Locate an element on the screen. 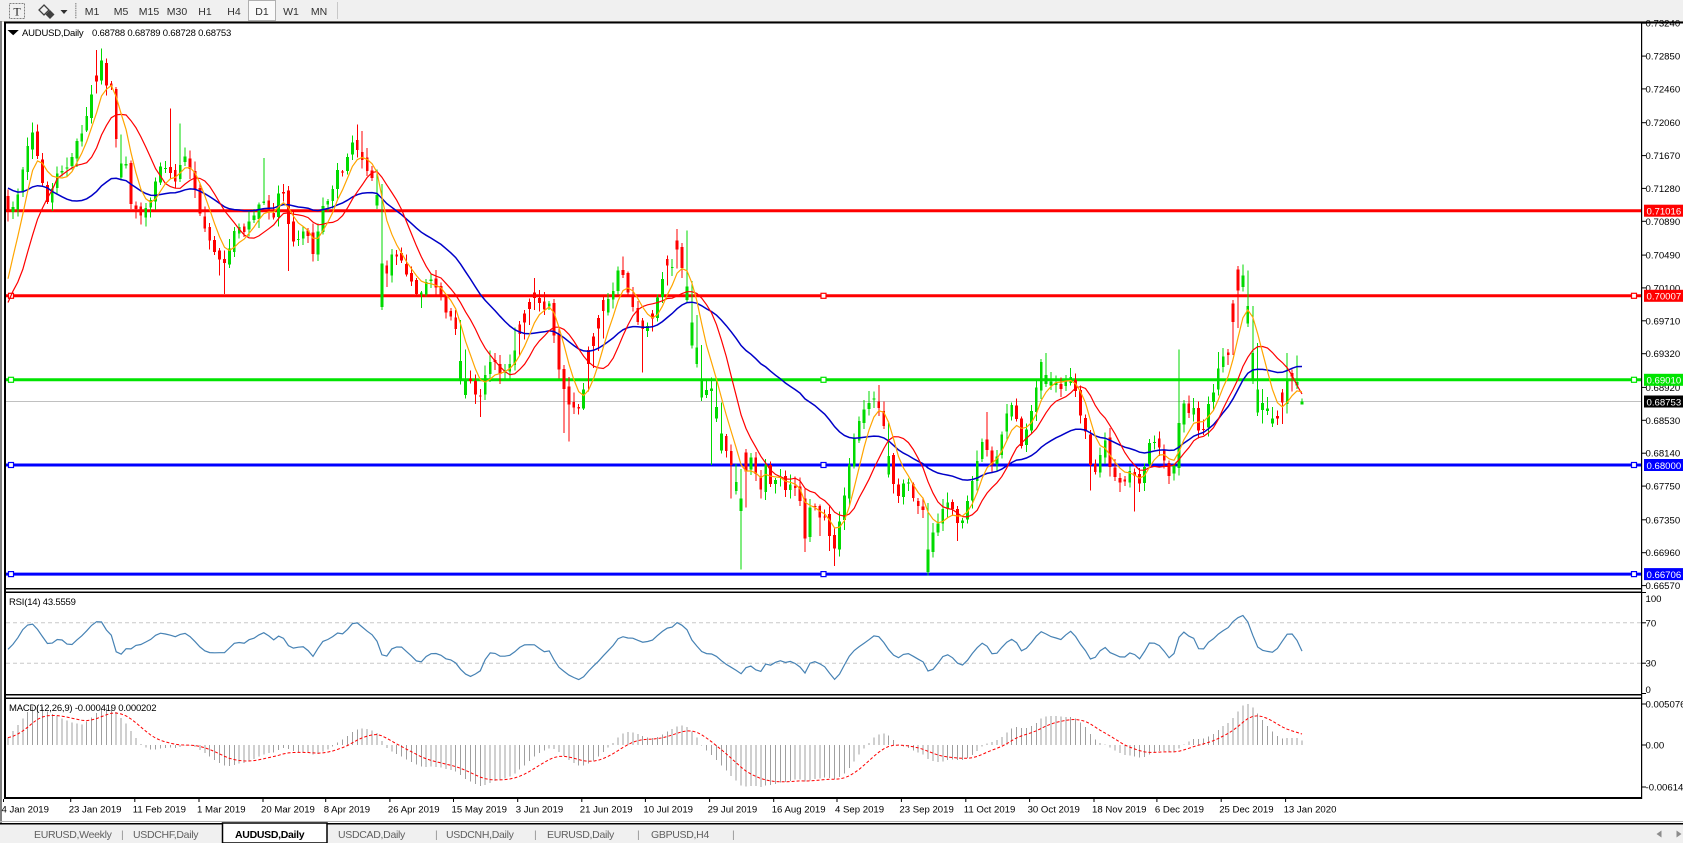 The width and height of the screenshot is (1683, 848). svg-text: USDCHF,Daily is located at coordinates (166, 835).